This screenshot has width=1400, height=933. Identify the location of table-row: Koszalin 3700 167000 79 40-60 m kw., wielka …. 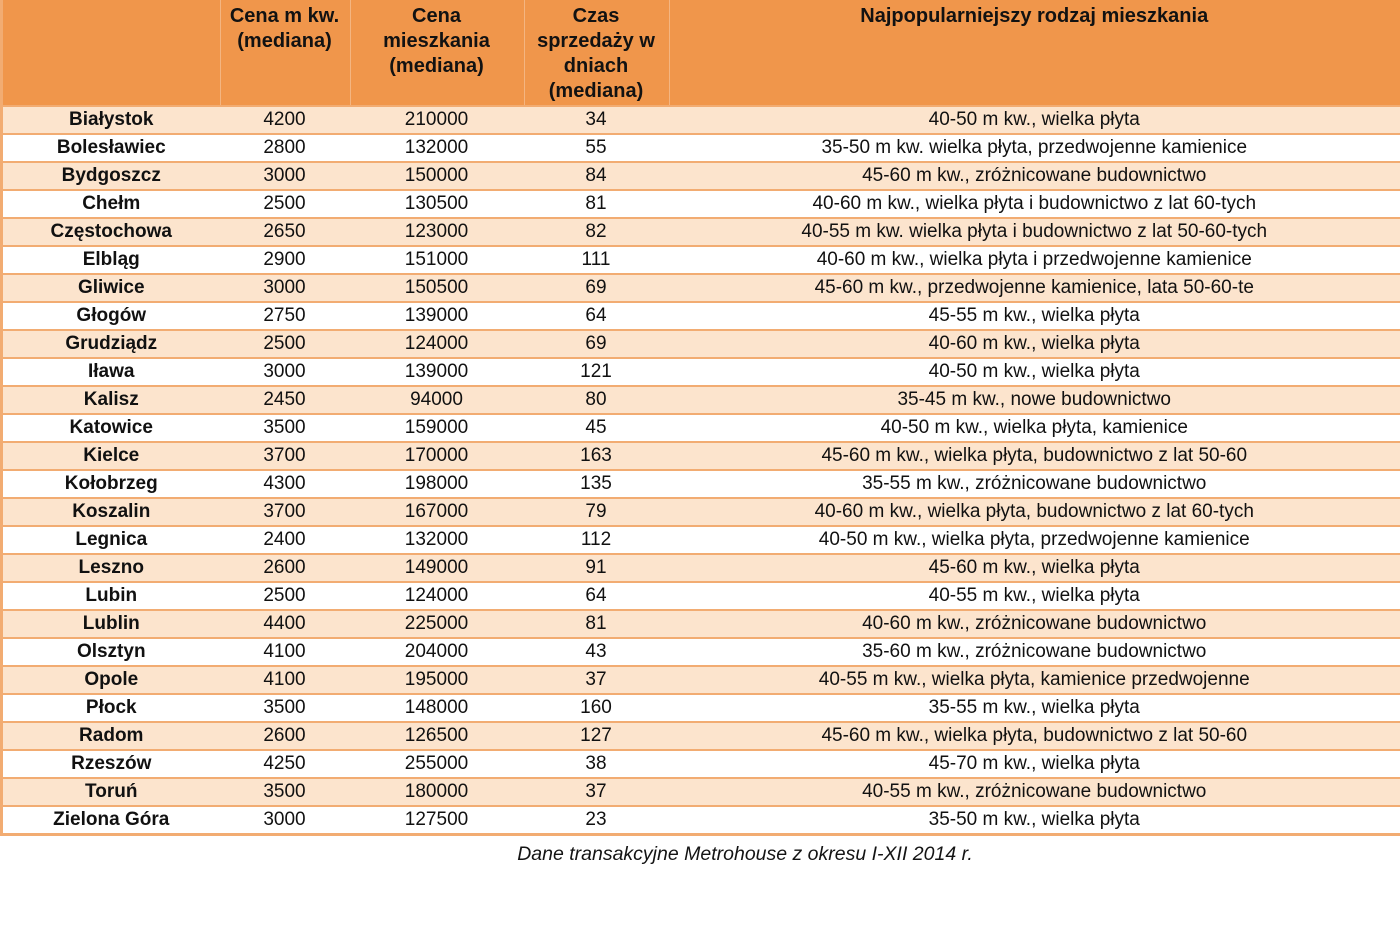
(700, 511).